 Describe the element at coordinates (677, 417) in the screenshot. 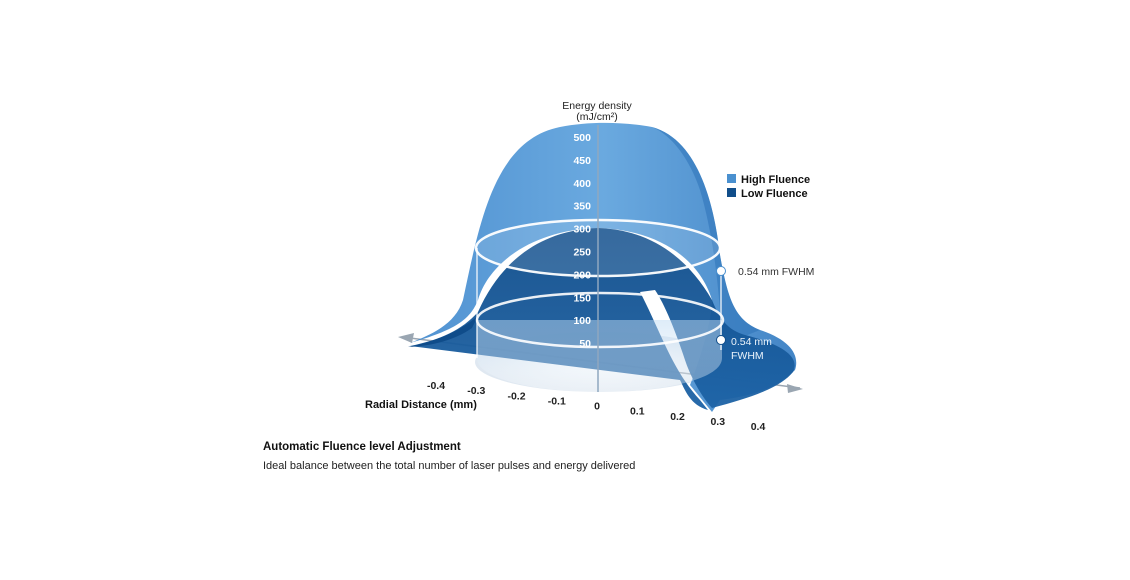

I see `x-tick-label: 0.2` at that location.